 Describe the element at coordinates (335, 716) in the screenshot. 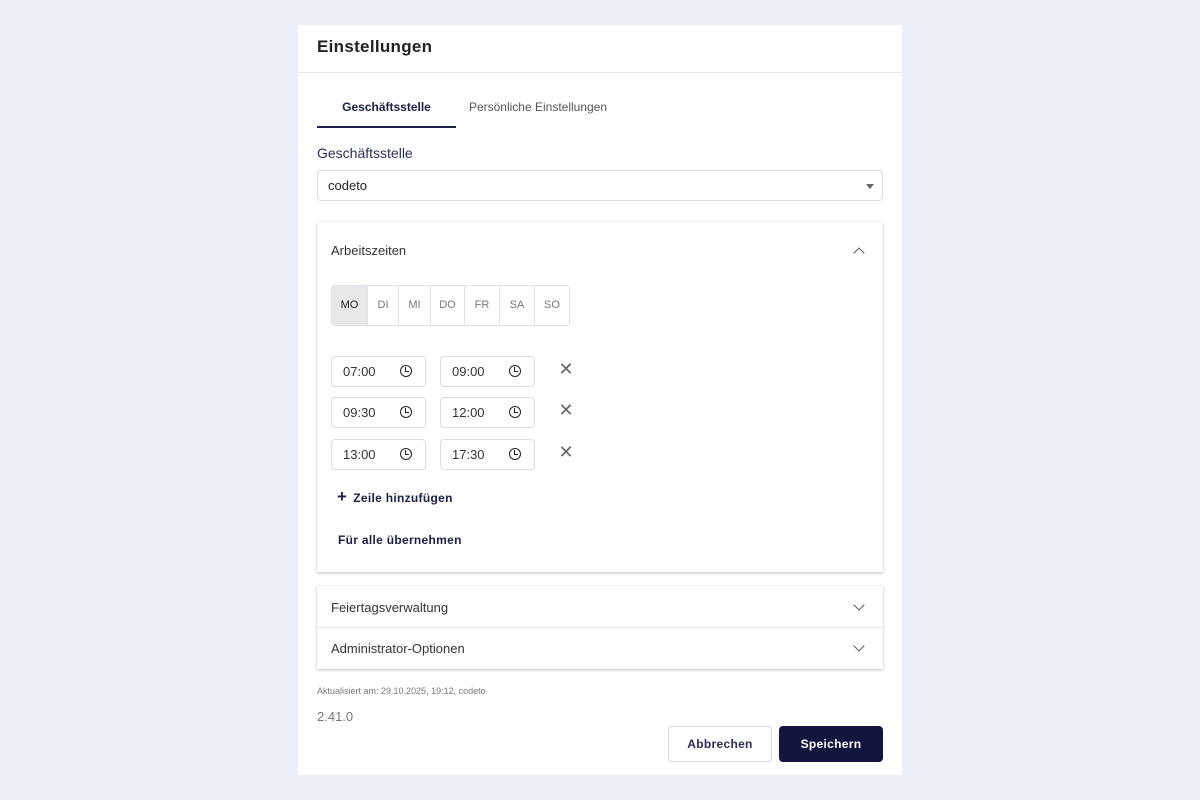

I see `version-label: 2.41.0` at that location.